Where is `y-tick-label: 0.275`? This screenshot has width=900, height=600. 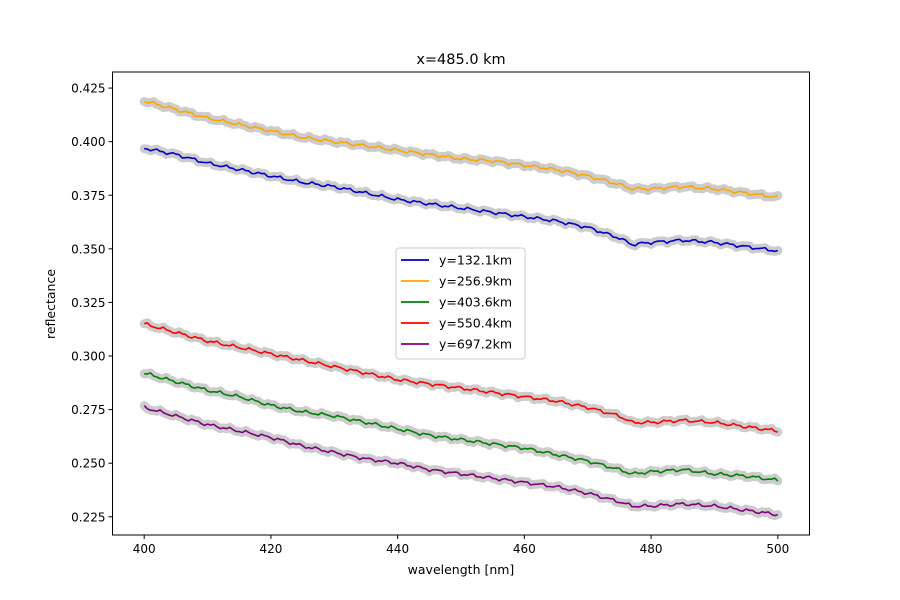 y-tick-label: 0.275 is located at coordinates (88, 410).